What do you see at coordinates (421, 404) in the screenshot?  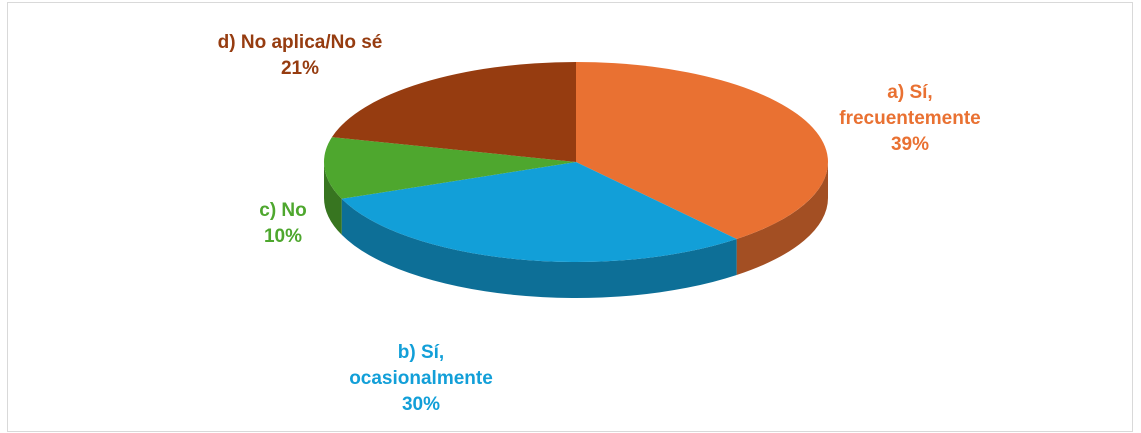 I see `value-label: 30%` at bounding box center [421, 404].